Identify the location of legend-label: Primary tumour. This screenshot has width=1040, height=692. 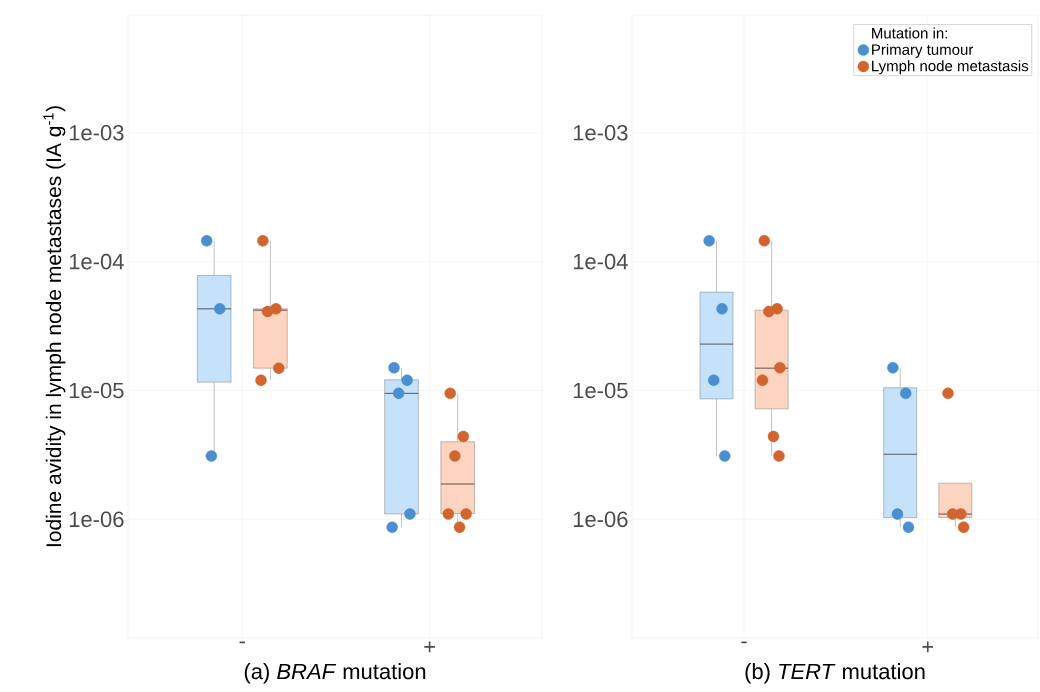
(923, 50).